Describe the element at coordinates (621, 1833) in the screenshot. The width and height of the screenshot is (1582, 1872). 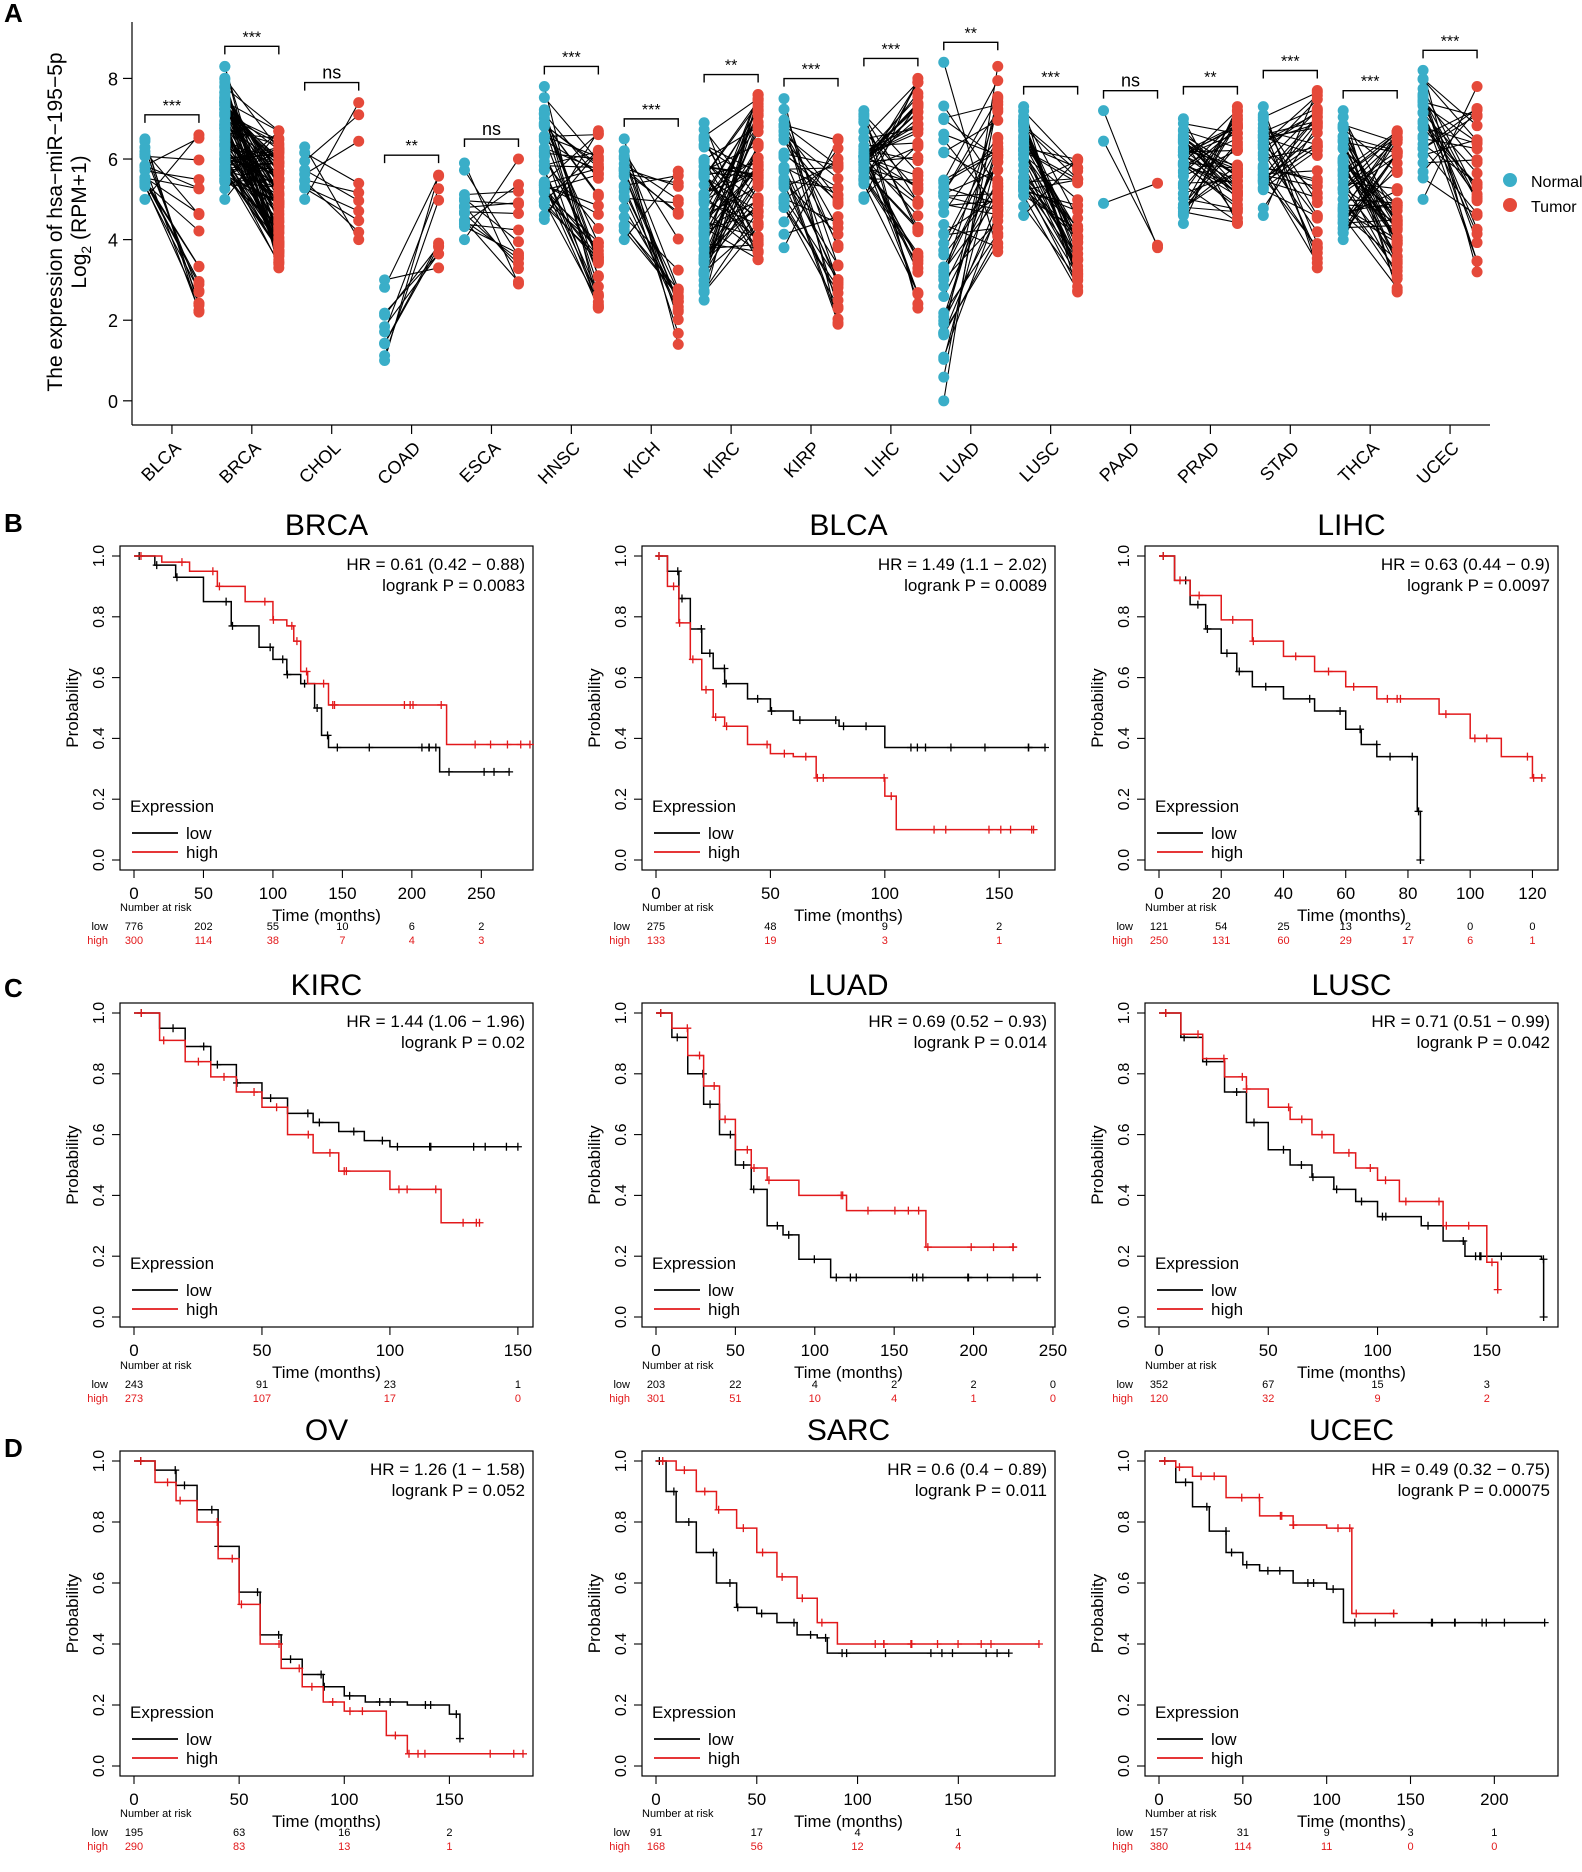
I see `risk-row-label-low: low` at that location.